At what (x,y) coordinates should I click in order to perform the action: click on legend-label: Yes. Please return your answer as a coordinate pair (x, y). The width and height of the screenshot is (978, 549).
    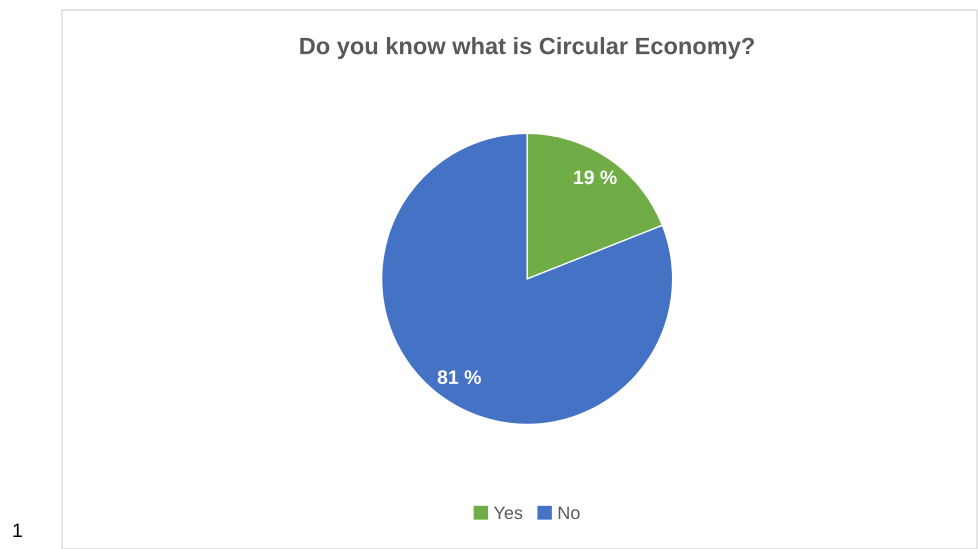
    Looking at the image, I should click on (508, 513).